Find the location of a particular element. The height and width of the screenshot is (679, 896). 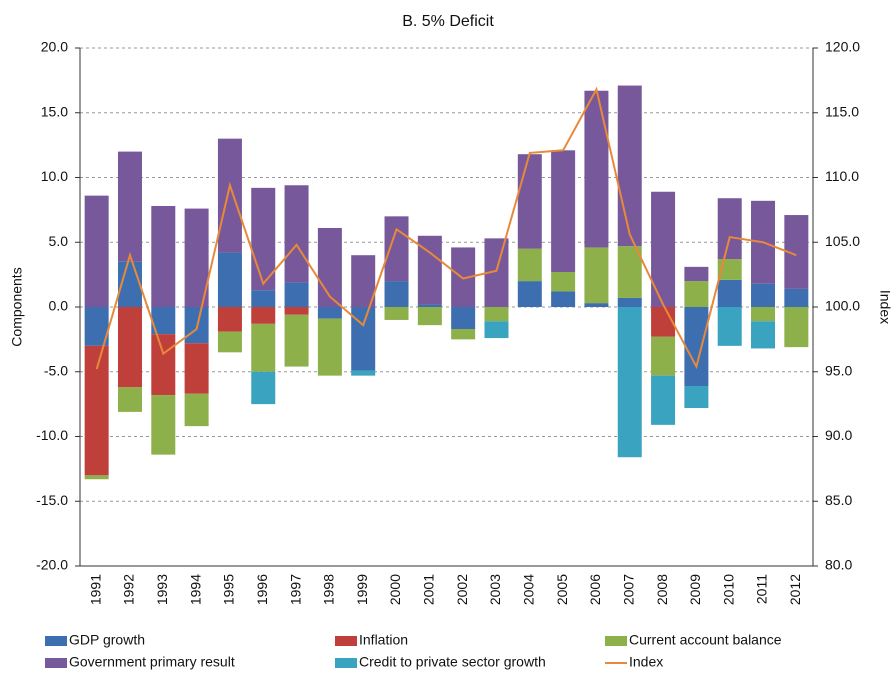

x-tick-label: 2005 is located at coordinates (562, 589).